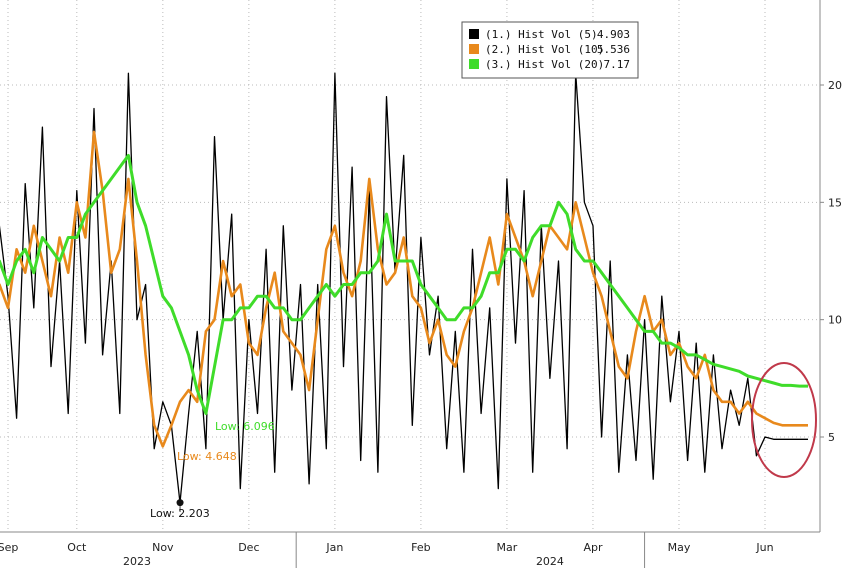 This screenshot has width=848, height=568. What do you see at coordinates (207, 456) in the screenshot?
I see `annotation-label: Low: 4.648` at bounding box center [207, 456].